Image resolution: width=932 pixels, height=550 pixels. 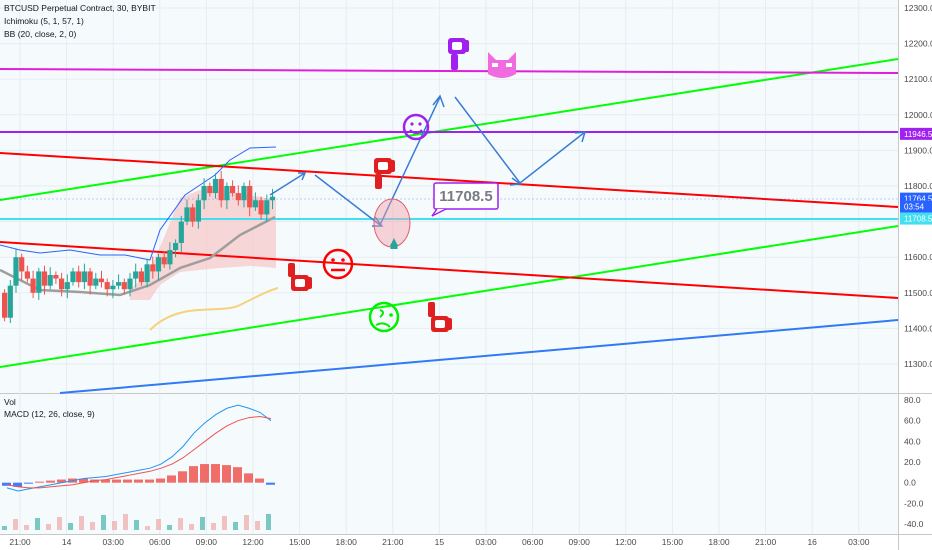 I want to click on macd-tick-label: 80.0, so click(x=912, y=400).